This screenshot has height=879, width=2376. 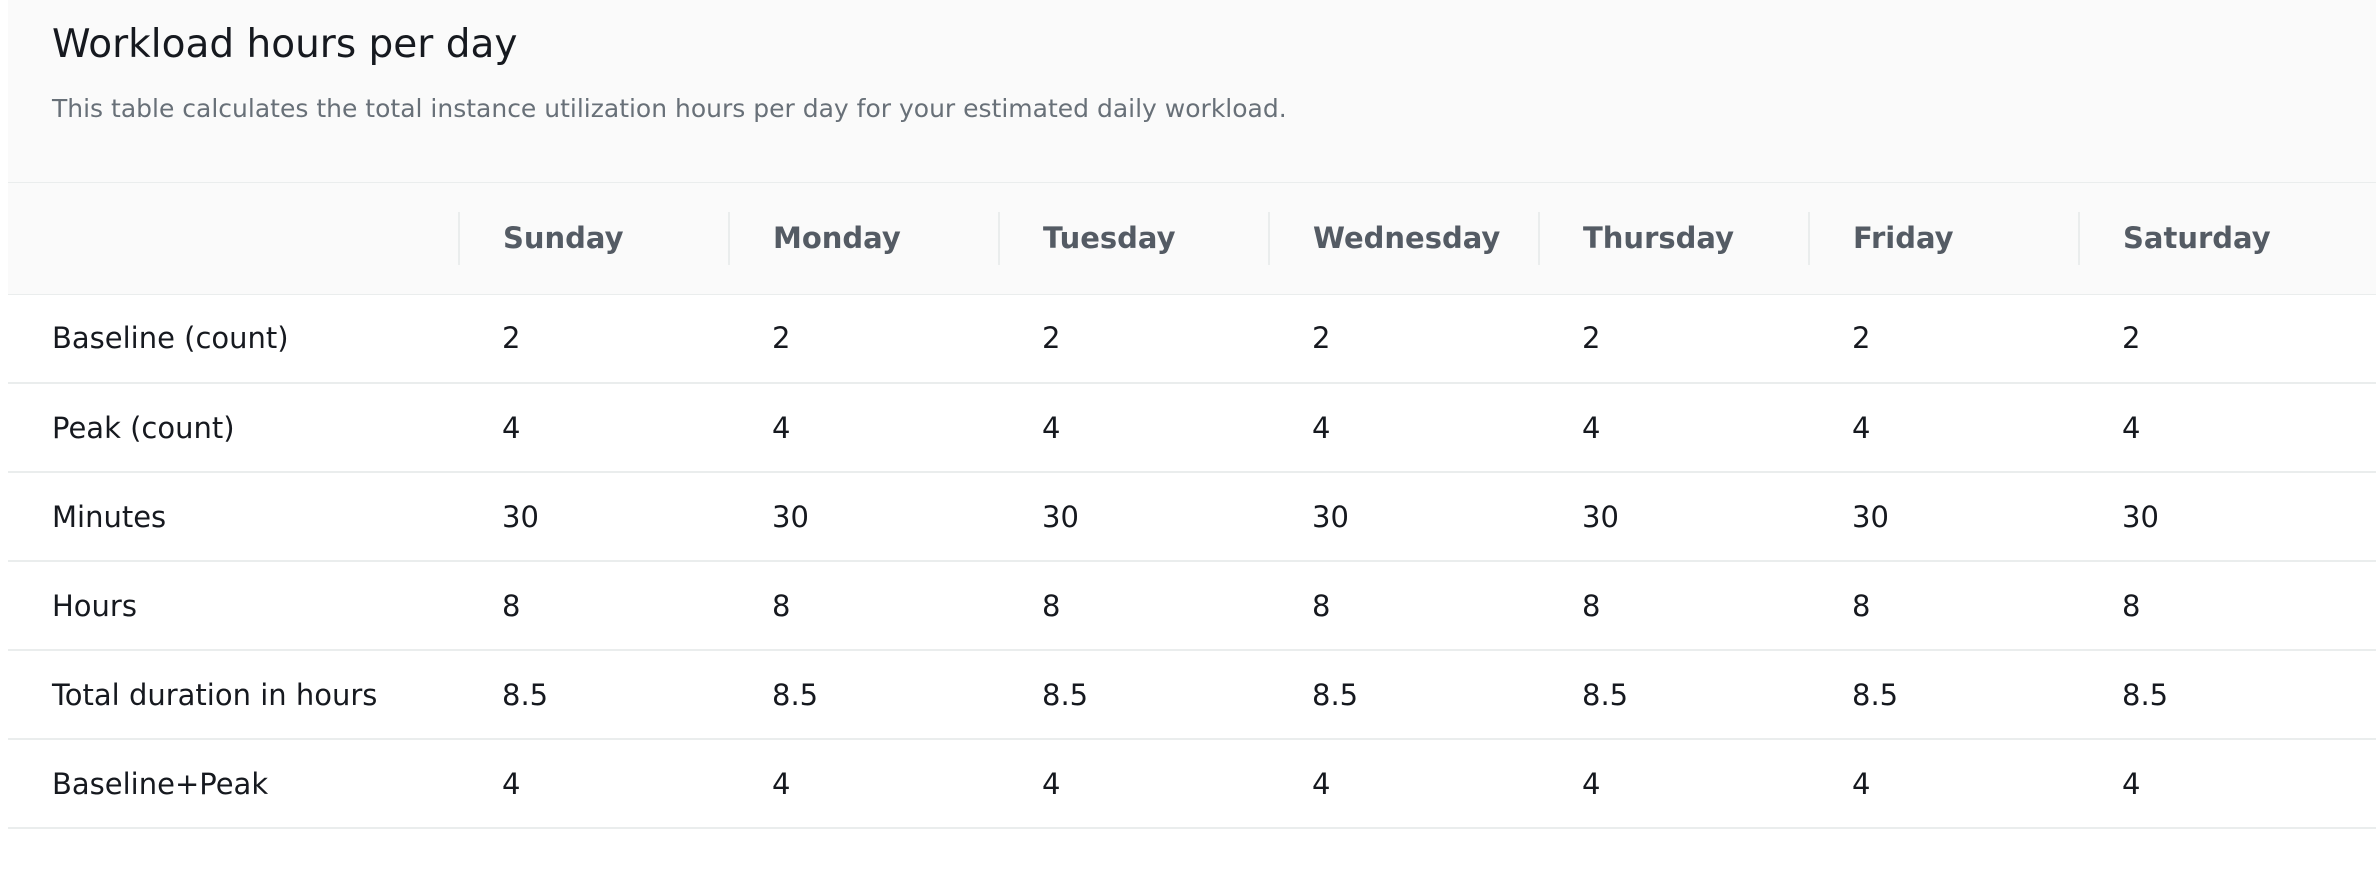 I want to click on column-header-tuesday: Tuesday, so click(x=1133, y=239).